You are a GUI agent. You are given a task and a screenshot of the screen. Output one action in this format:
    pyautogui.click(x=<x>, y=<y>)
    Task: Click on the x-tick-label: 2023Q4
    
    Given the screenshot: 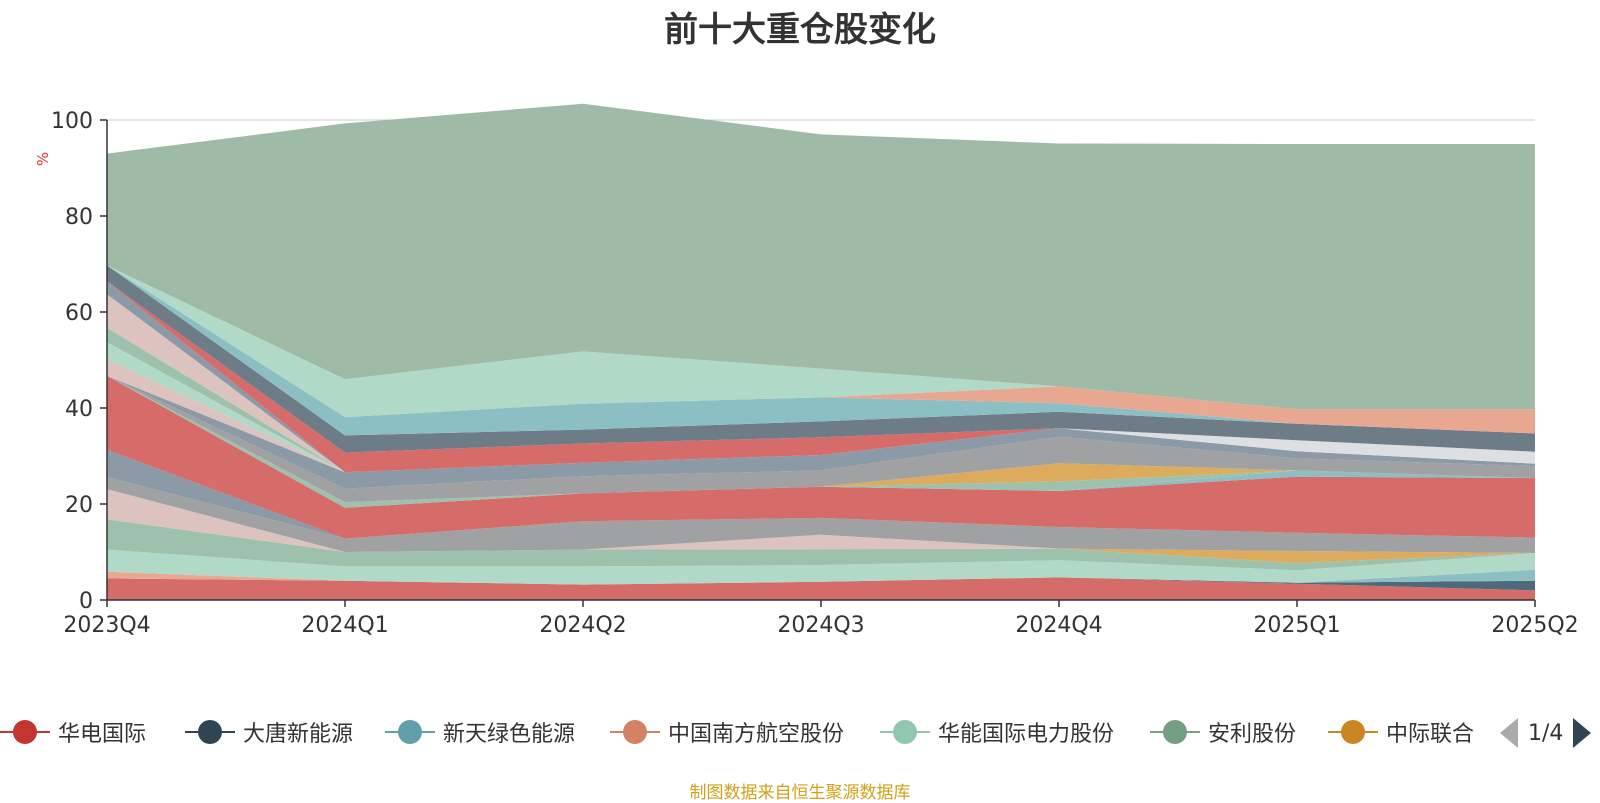 What is the action you would take?
    pyautogui.click(x=106, y=625)
    